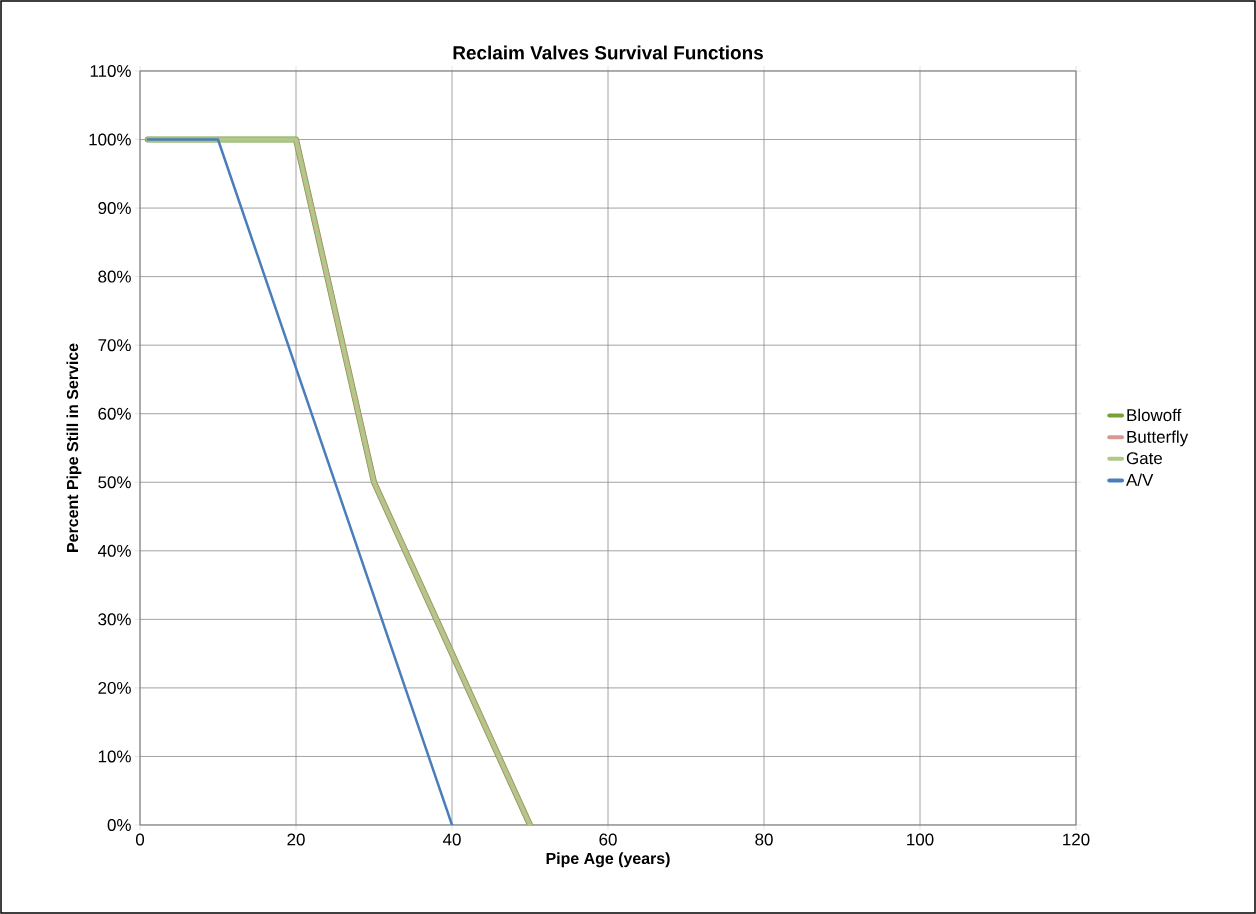  What do you see at coordinates (1140, 479) in the screenshot?
I see `legend-label: A/V` at bounding box center [1140, 479].